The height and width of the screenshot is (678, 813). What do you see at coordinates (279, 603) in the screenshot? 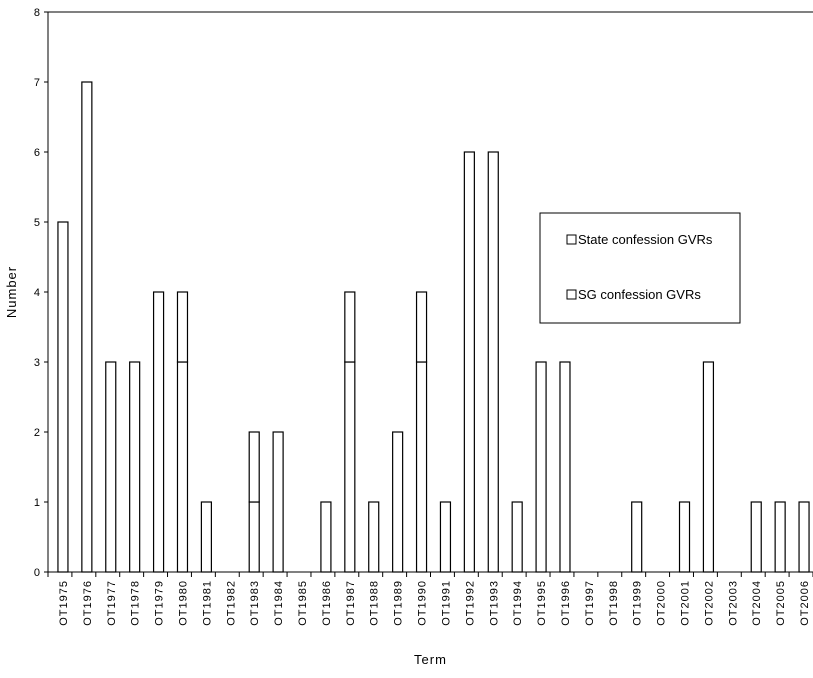
I see `x-tick-label: OT1984` at bounding box center [279, 603].